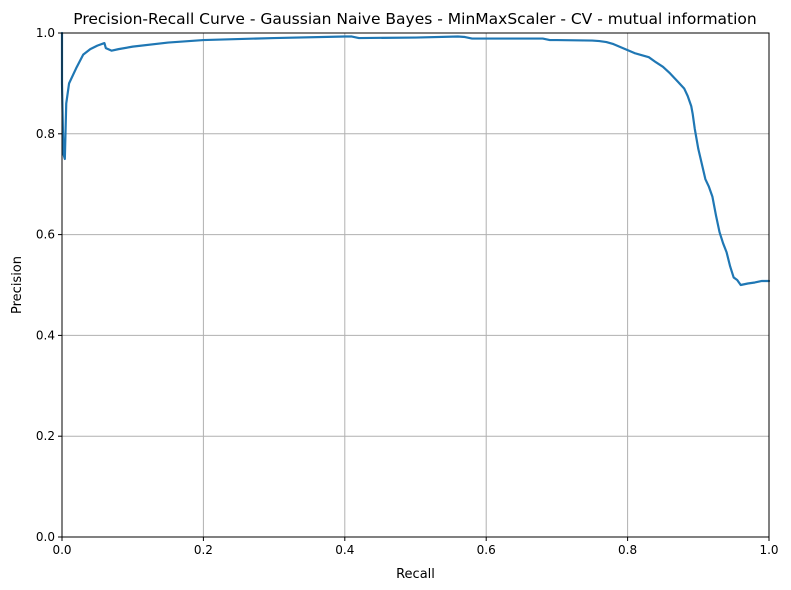 This screenshot has height=590, width=791. I want to click on y-tick-label: 0.2, so click(45, 436).